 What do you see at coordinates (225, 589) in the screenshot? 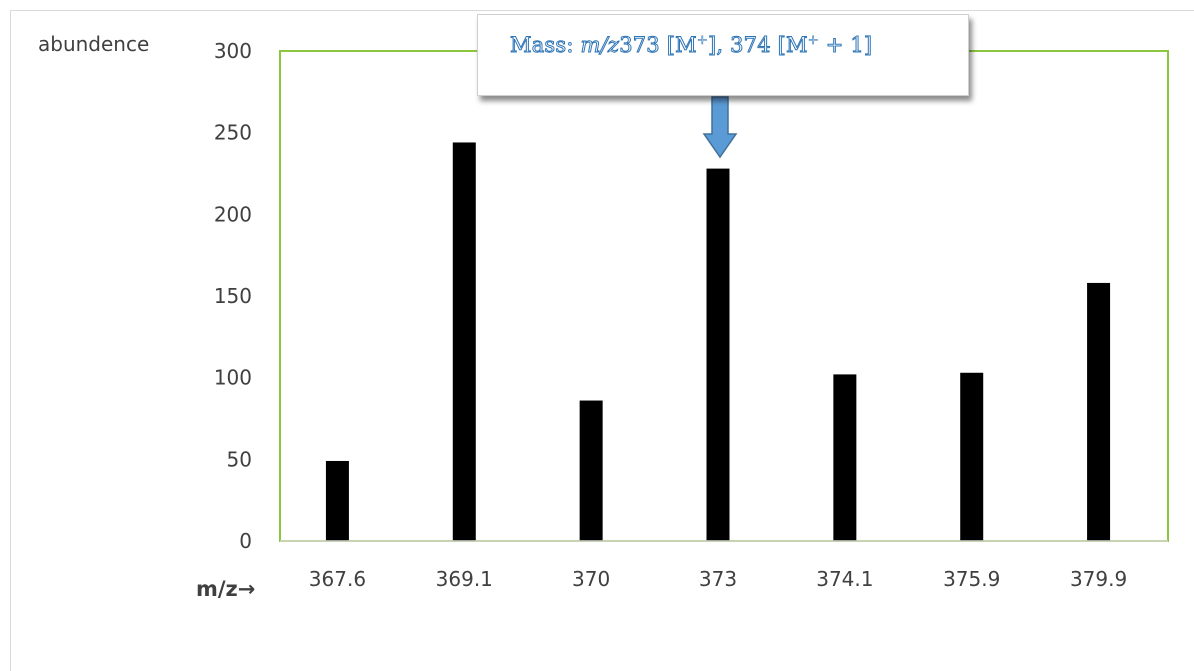
I see `x-axis-label: m/z→` at bounding box center [225, 589].